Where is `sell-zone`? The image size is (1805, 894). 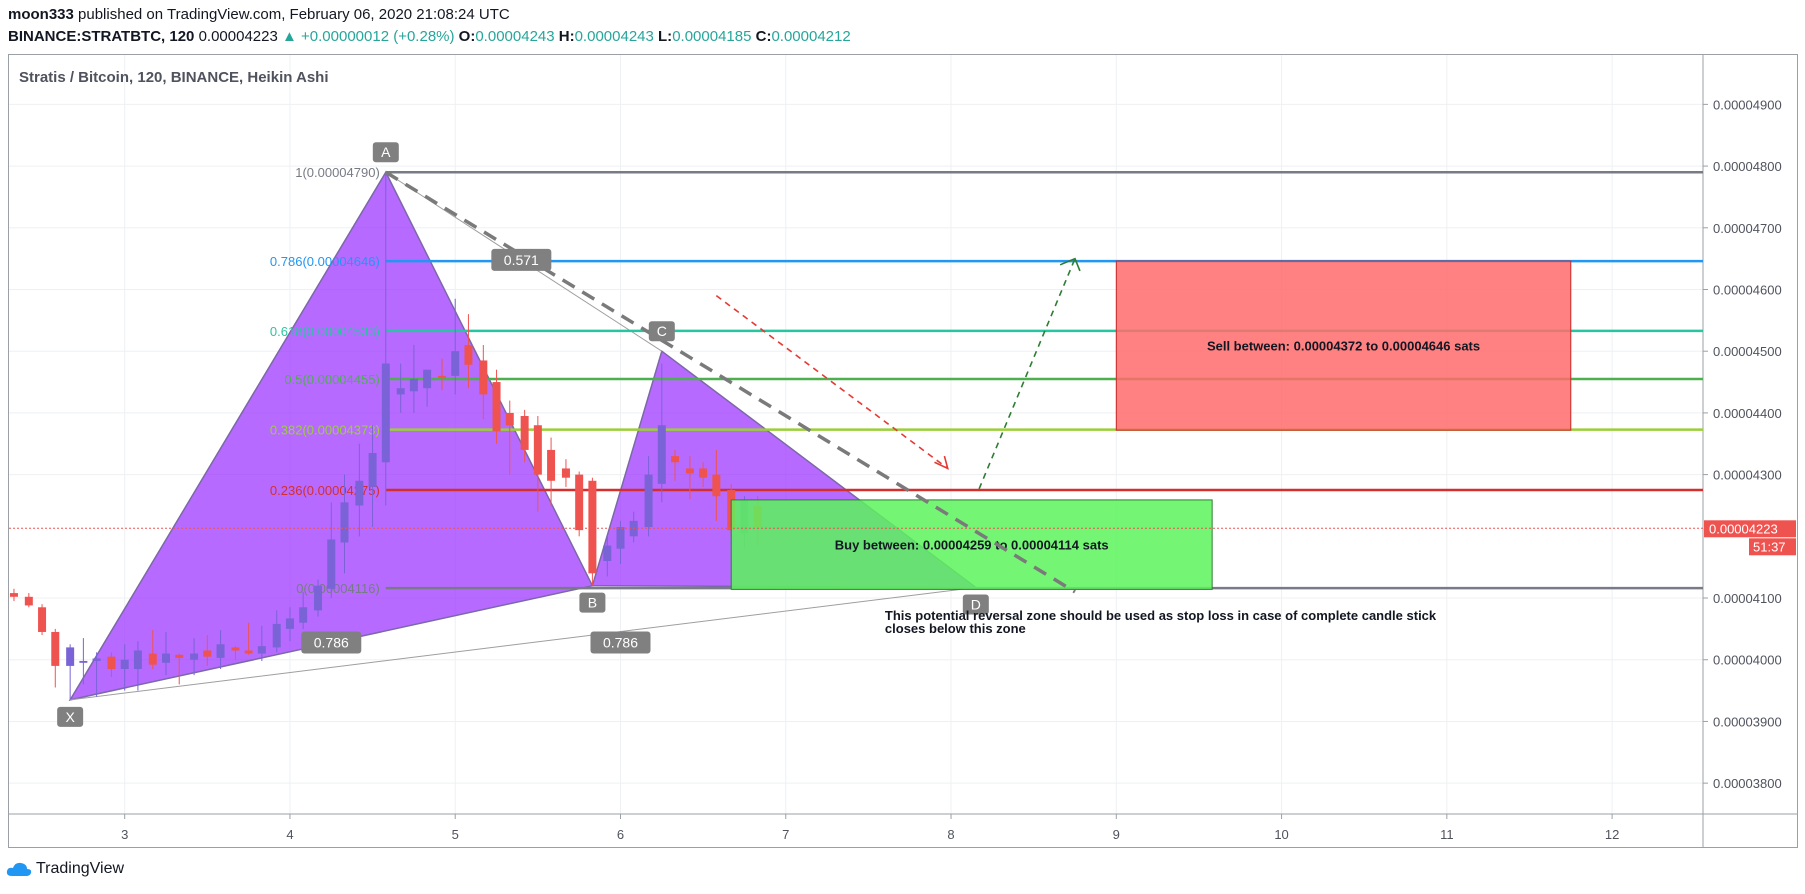 sell-zone is located at coordinates (1343, 345).